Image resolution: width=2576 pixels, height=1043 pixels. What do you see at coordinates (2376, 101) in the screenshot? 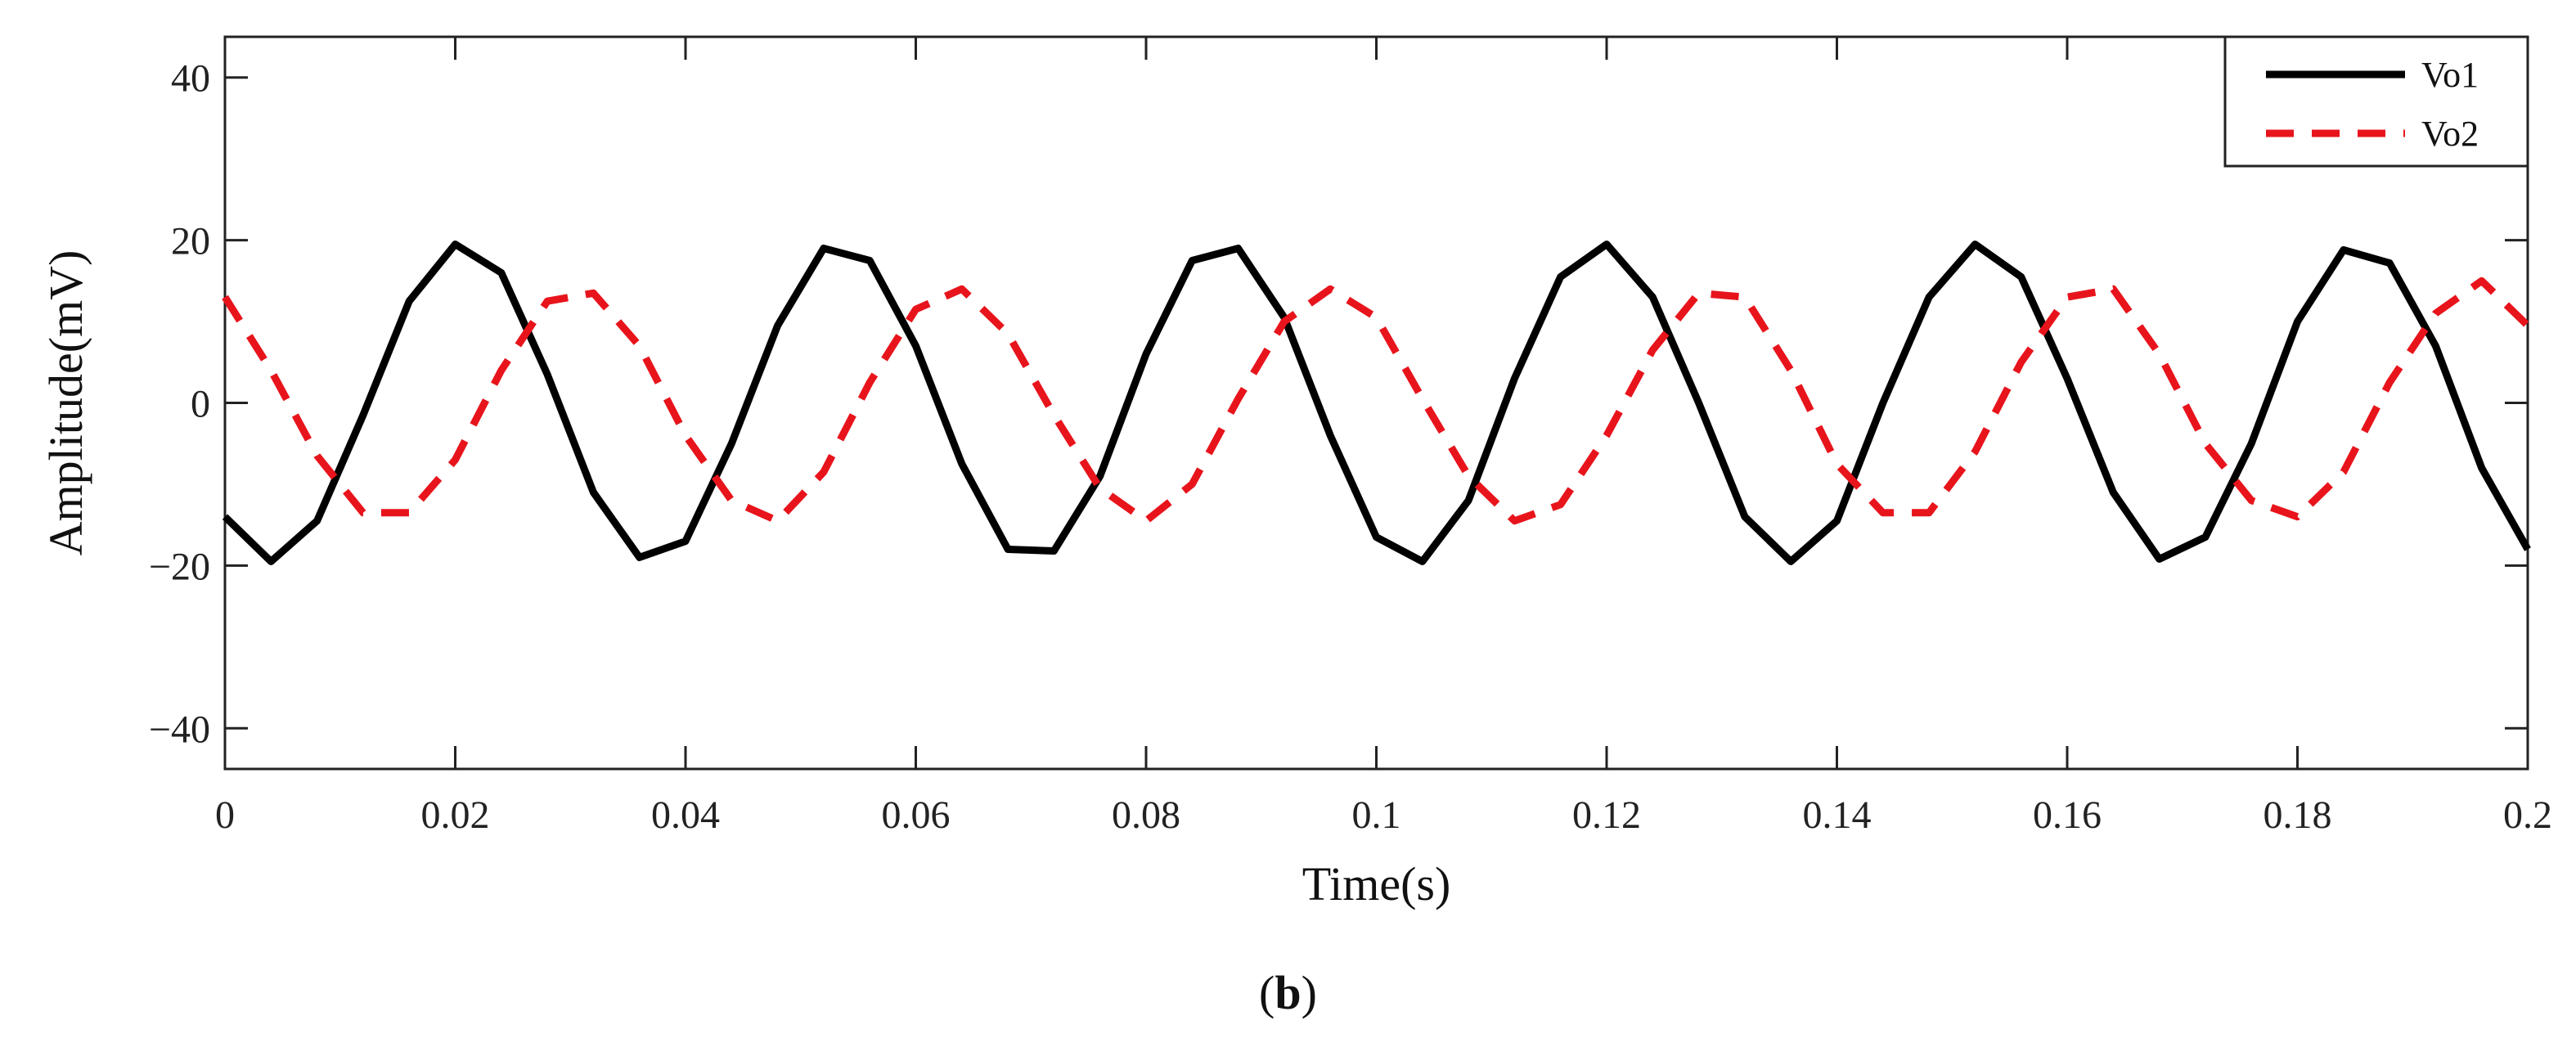
I see `legend-box` at bounding box center [2376, 101].